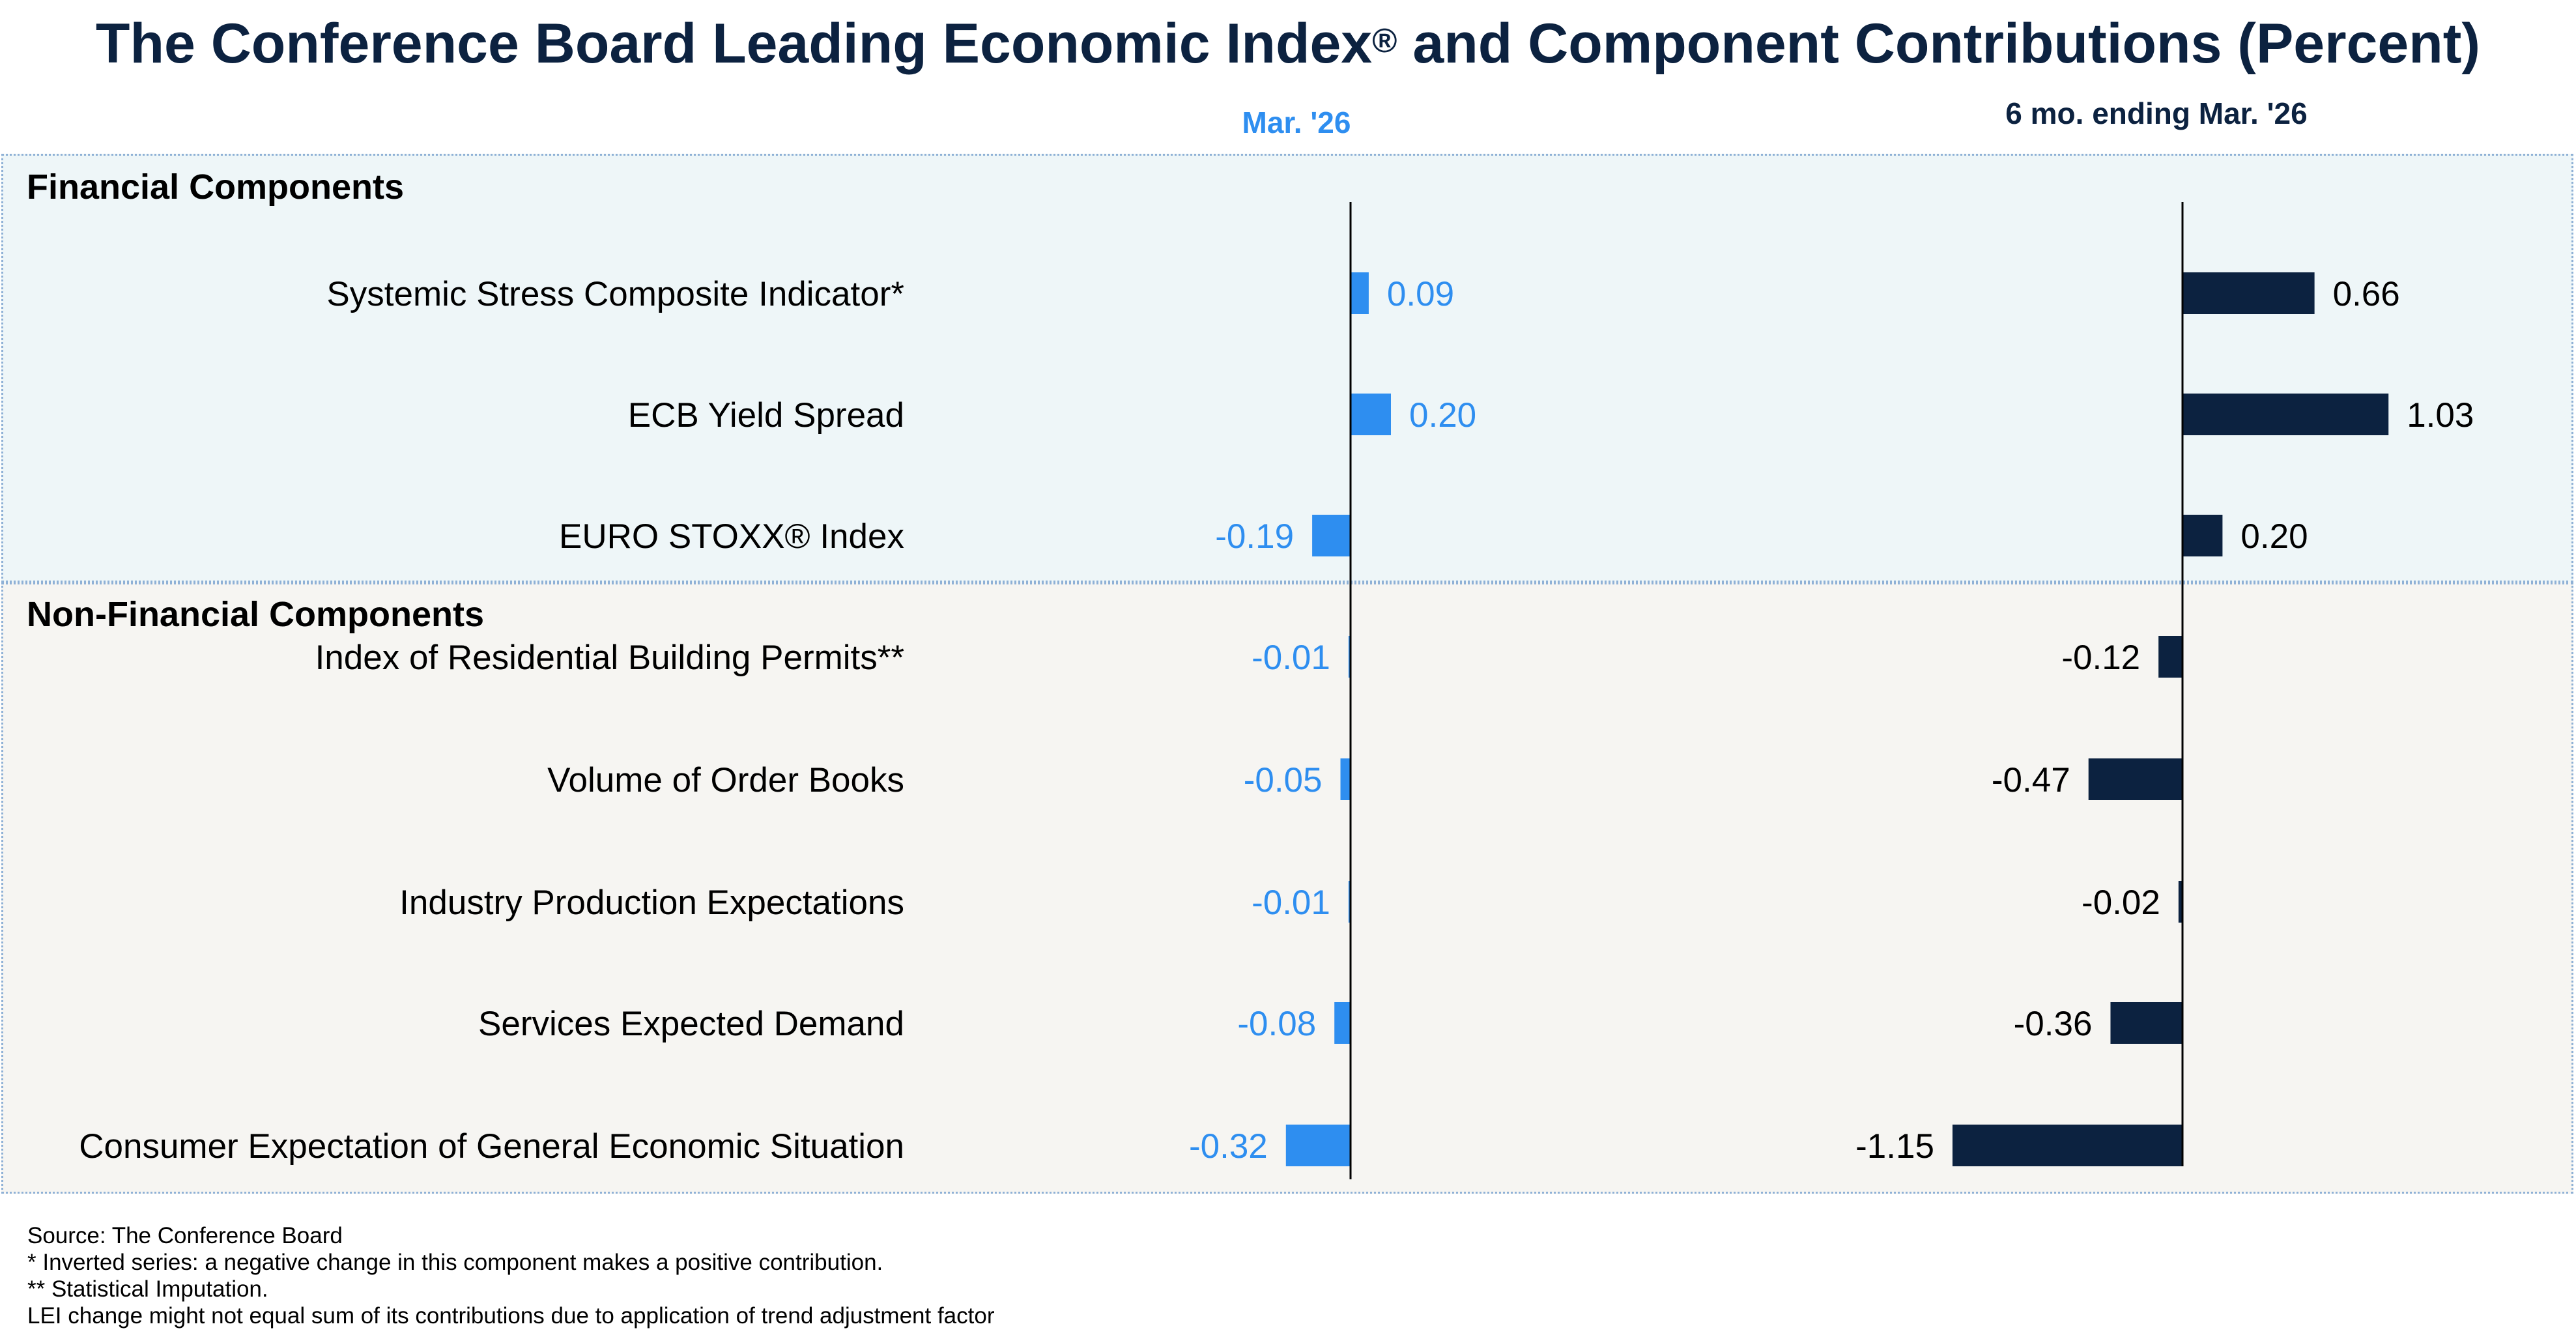 The width and height of the screenshot is (2576, 1337). Describe the element at coordinates (2100, 658) in the screenshot. I see `data-label: -0.12` at that location.